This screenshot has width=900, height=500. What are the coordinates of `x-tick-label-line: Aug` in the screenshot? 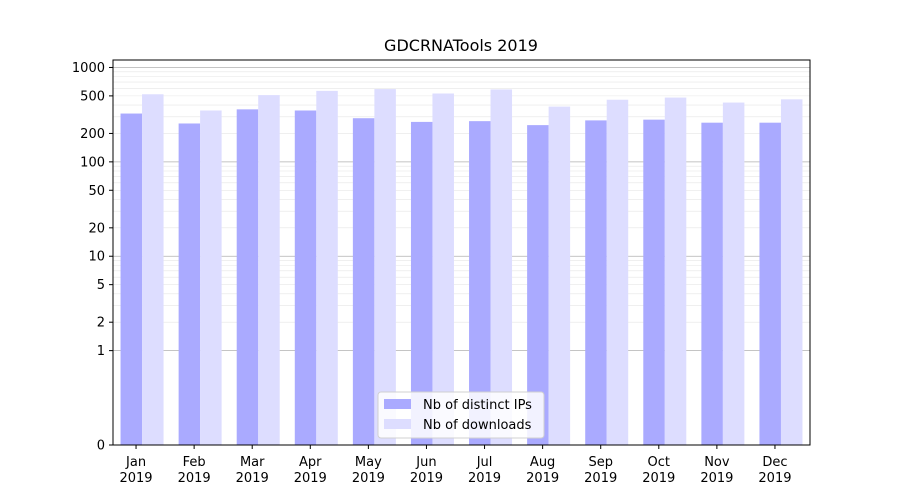 It's located at (542, 462).